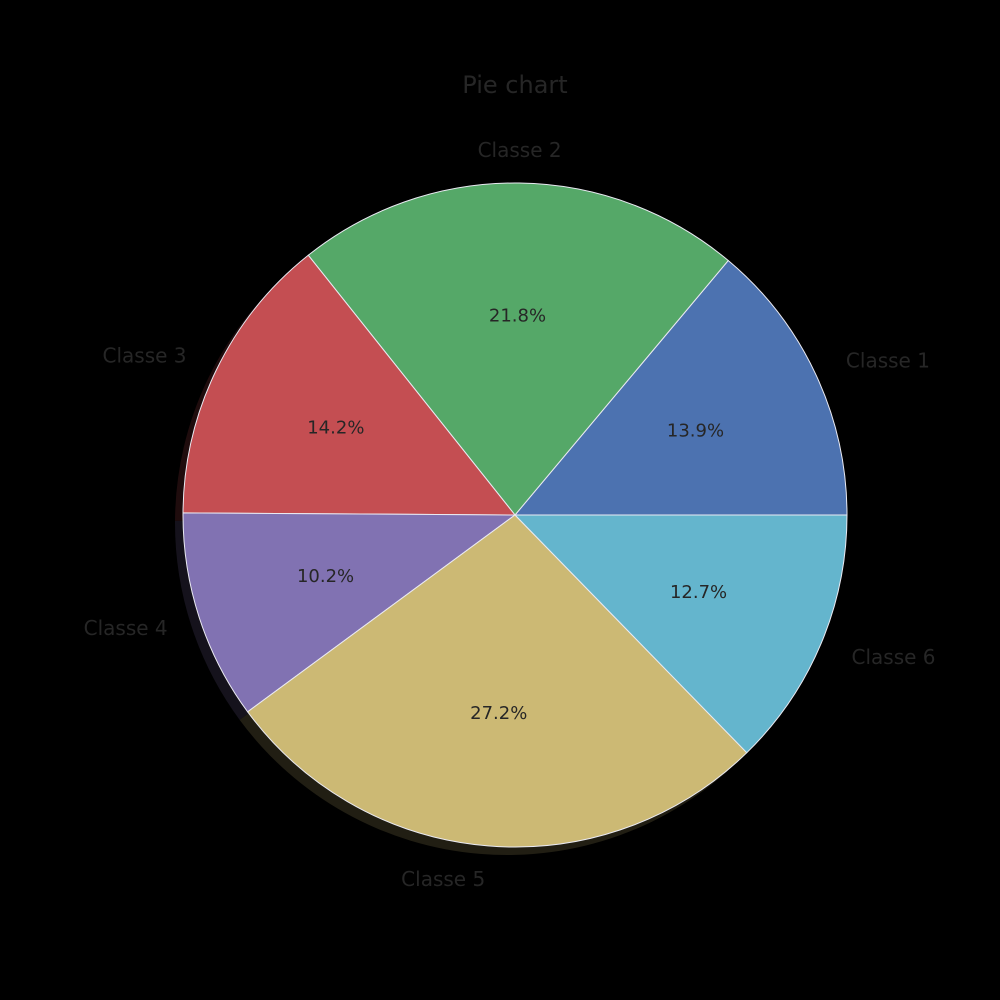  Describe the element at coordinates (443, 879) in the screenshot. I see `slice-label-classe-5: Classe 5` at that location.